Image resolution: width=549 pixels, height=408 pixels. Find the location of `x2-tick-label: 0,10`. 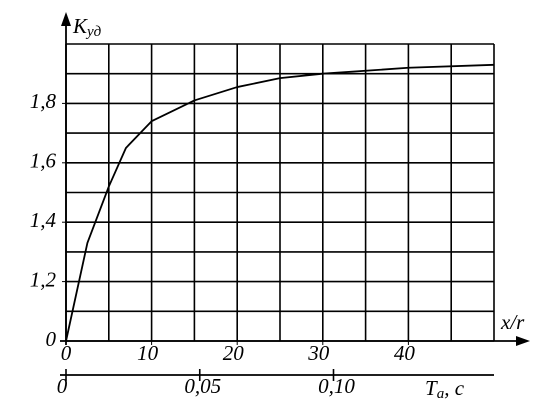

x2-tick-label: 0,10 is located at coordinates (336, 386).